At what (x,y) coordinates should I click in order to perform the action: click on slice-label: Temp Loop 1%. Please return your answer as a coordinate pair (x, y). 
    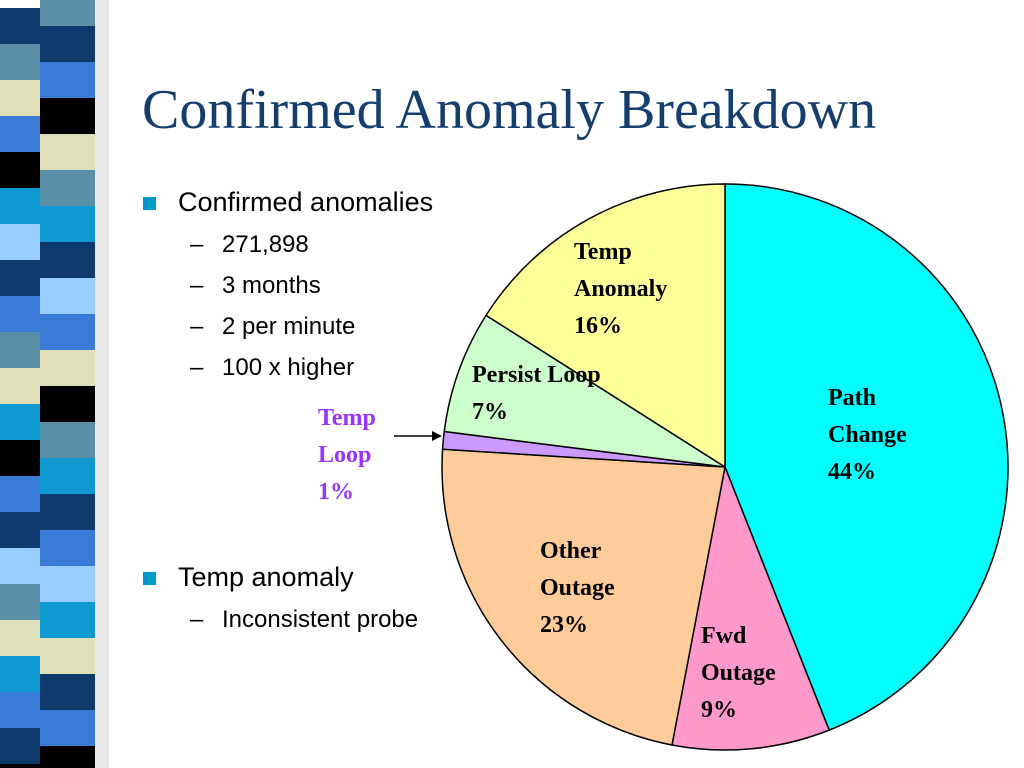
    Looking at the image, I should click on (358, 455).